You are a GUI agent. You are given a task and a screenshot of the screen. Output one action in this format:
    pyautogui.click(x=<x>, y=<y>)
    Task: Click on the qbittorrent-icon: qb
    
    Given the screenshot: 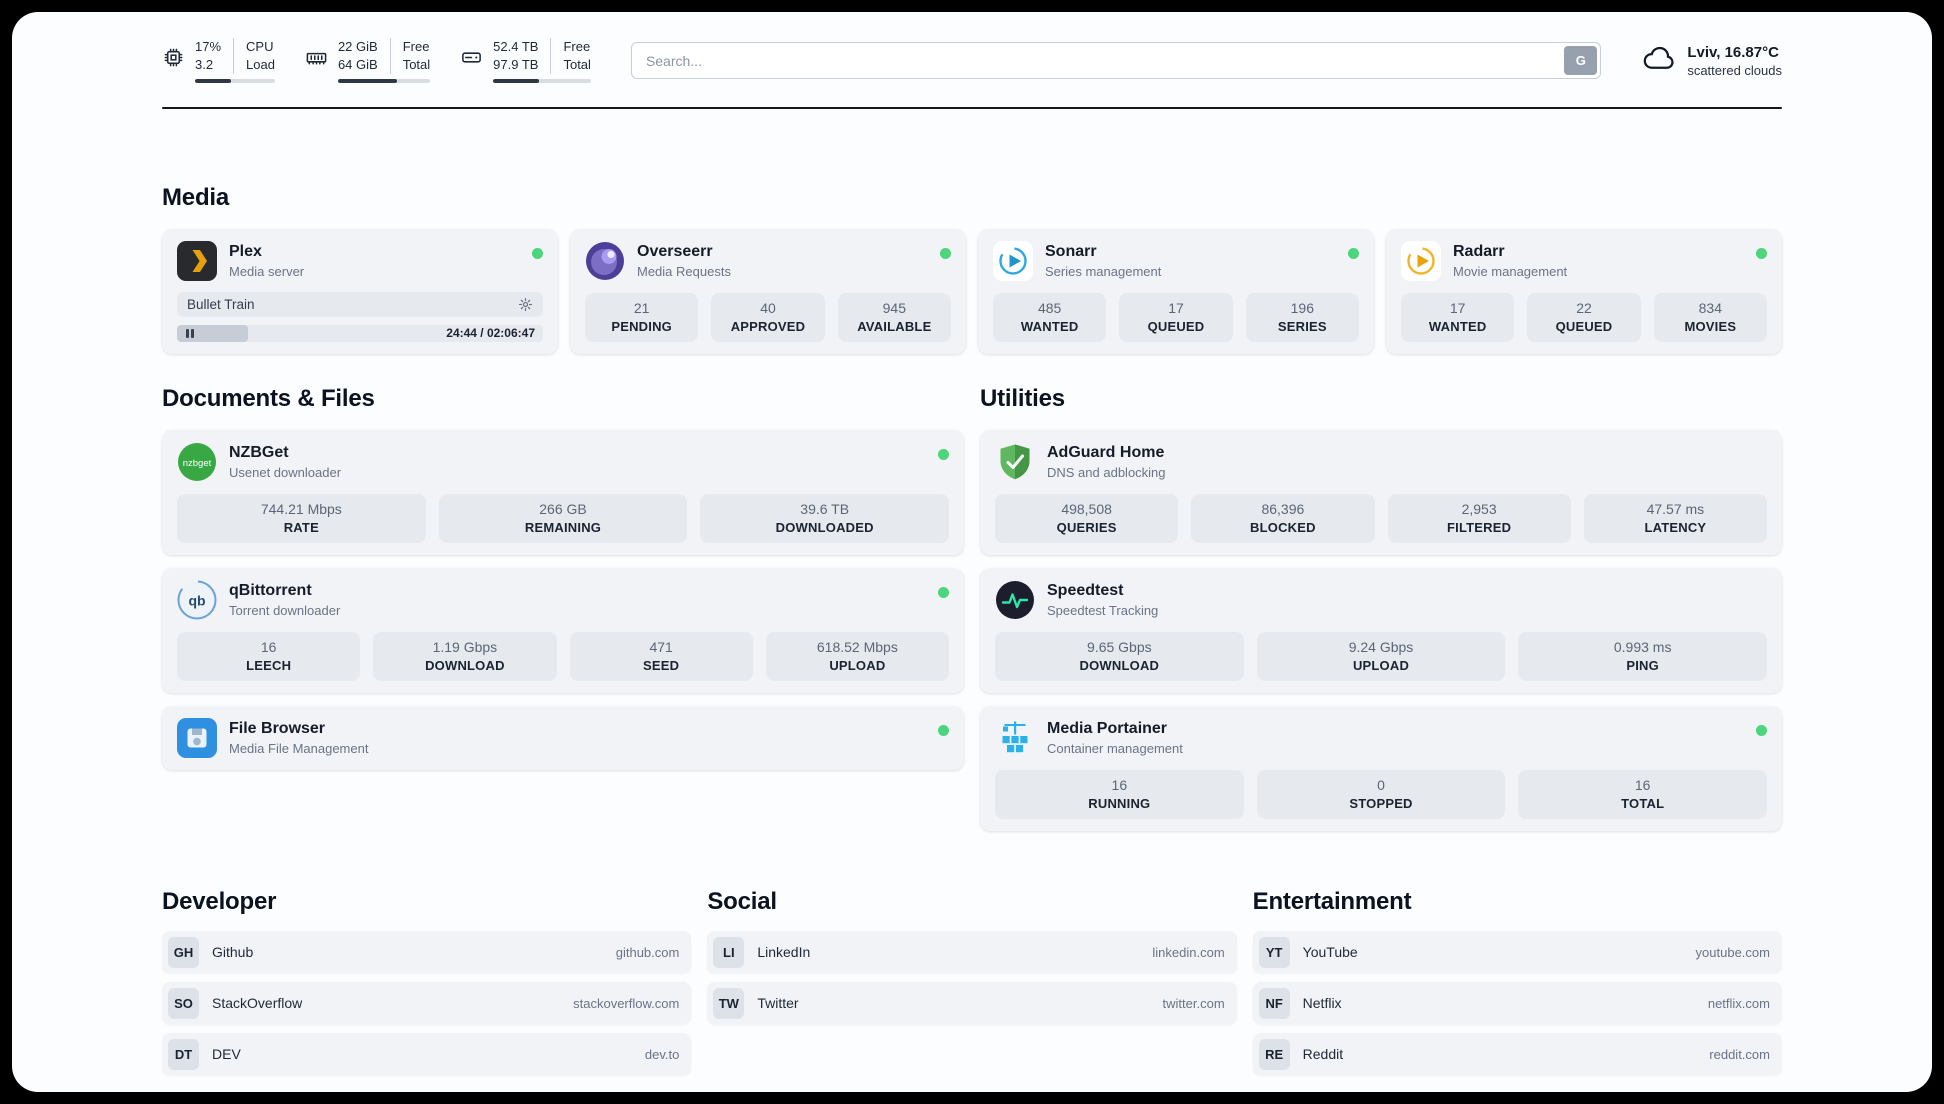 What is the action you would take?
    pyautogui.click(x=197, y=600)
    